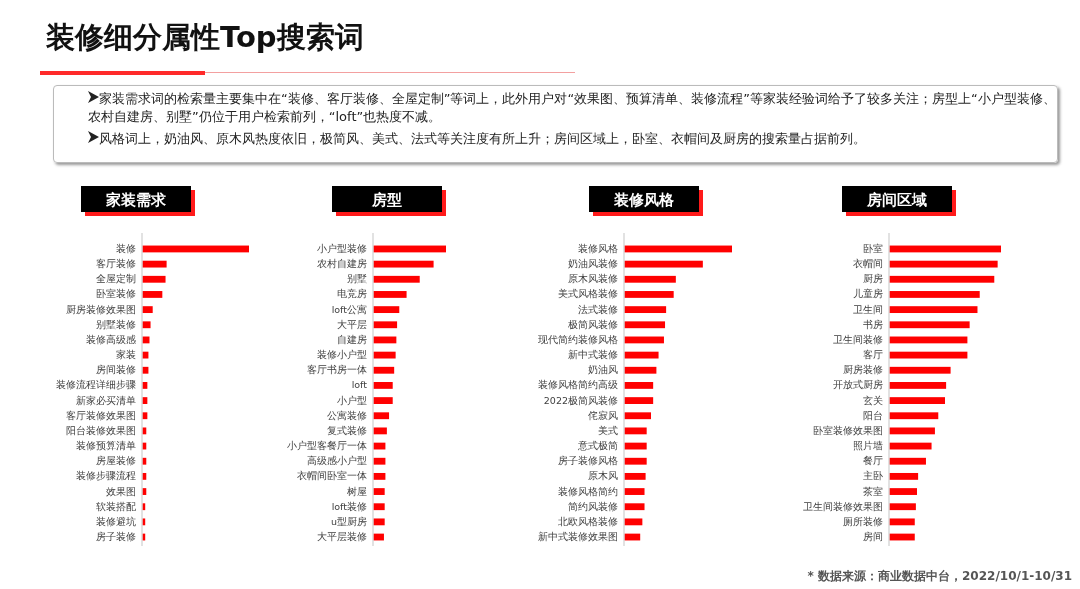 The height and width of the screenshot is (589, 1080). I want to click on chart-title: 装修风格, so click(644, 200).